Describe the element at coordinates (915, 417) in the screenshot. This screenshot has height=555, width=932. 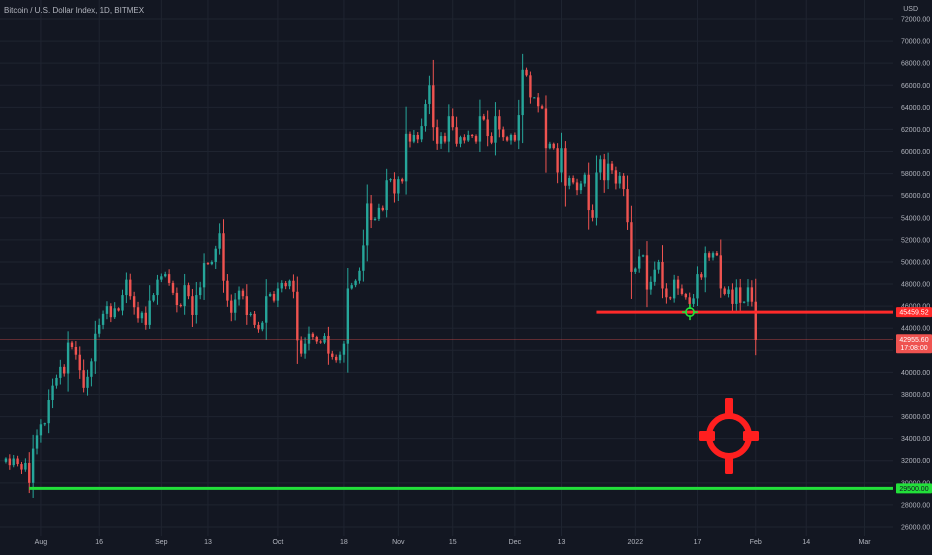
I see `y-tick-label: 36000.00` at that location.